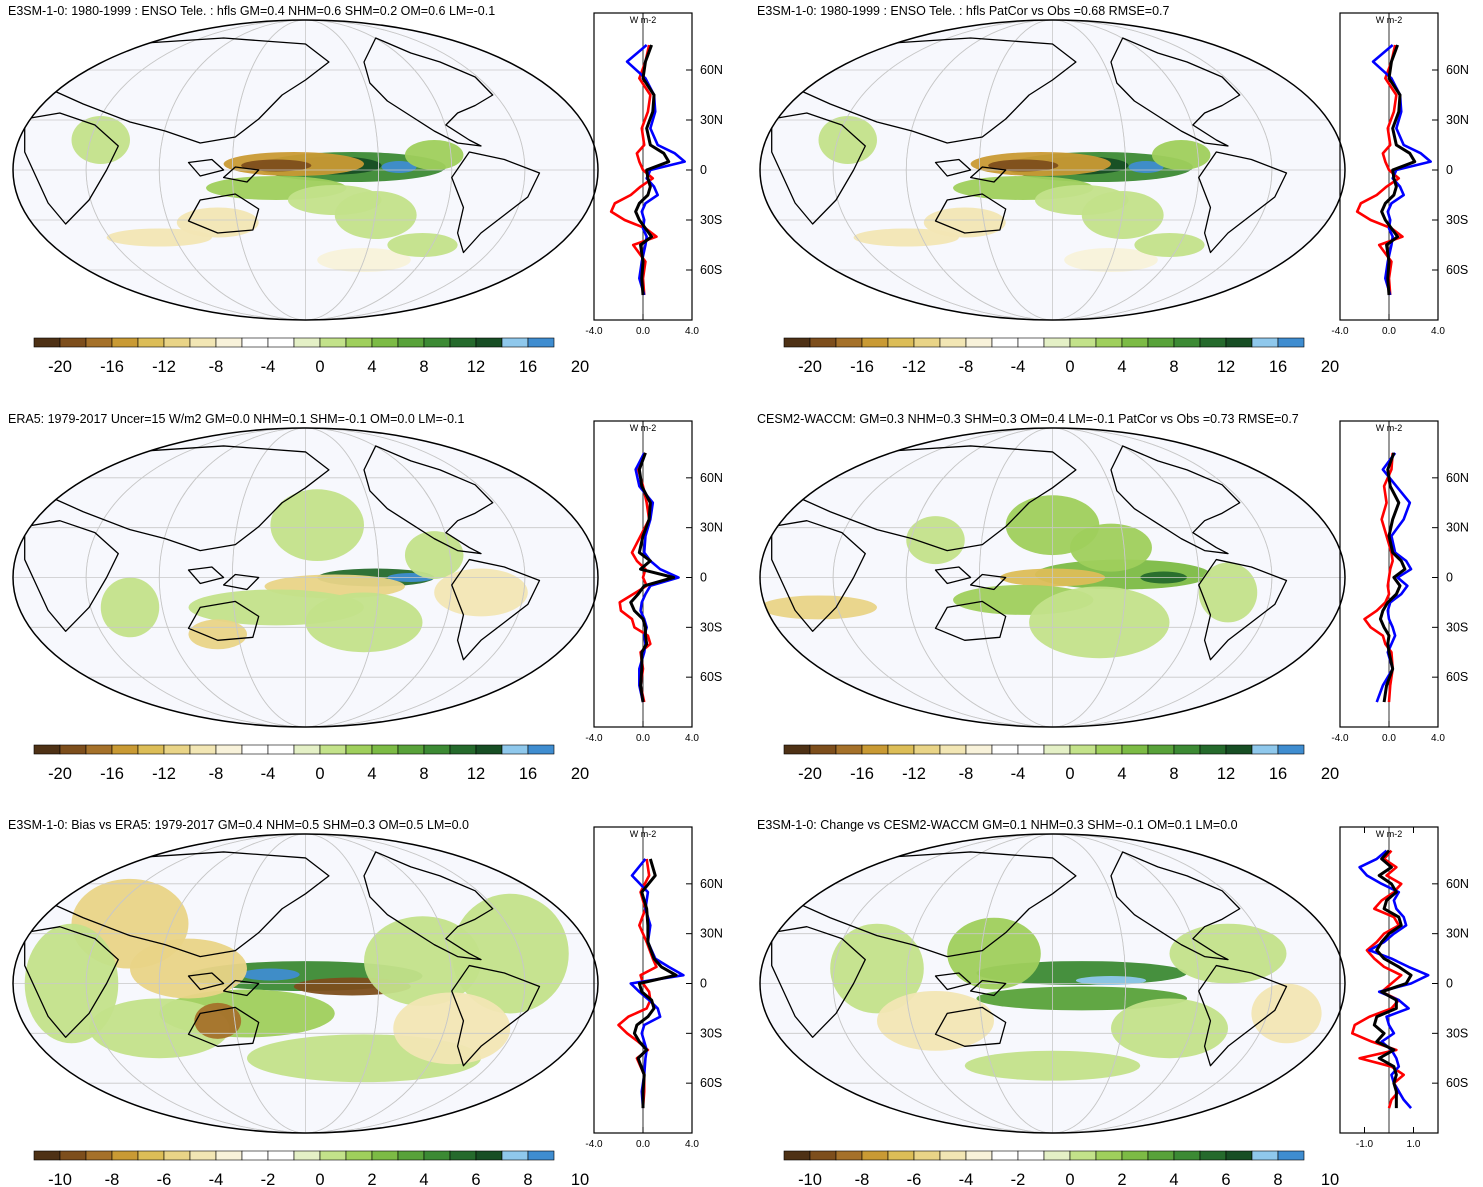  Describe the element at coordinates (423, 367) in the screenshot. I see `colorbar-tick-label: 8` at that location.